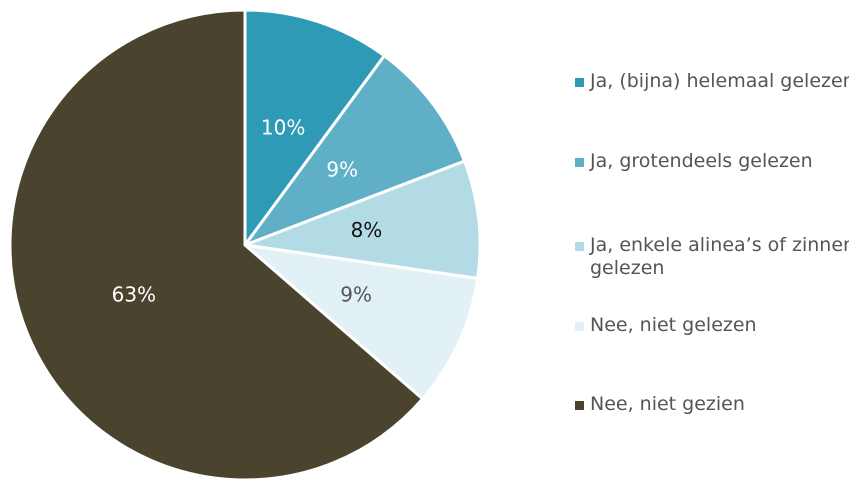  What do you see at coordinates (719, 256) in the screenshot?
I see `legend-label: Ja, enkele alinea’s of zinnen gelezen` at bounding box center [719, 256].